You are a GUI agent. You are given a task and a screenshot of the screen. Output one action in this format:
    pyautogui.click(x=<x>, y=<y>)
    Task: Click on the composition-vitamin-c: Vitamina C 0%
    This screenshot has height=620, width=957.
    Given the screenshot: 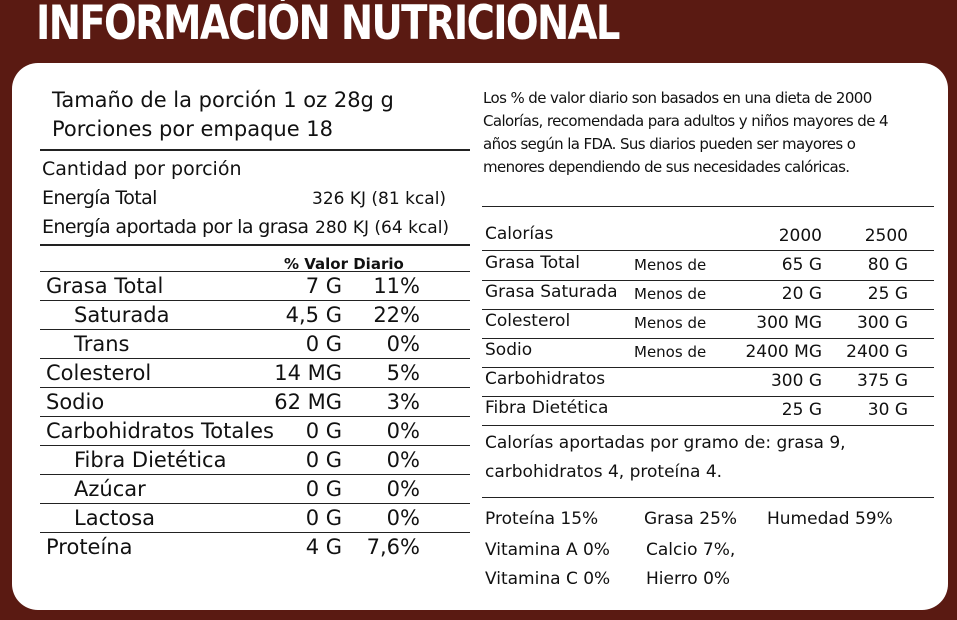 What is the action you would take?
    pyautogui.click(x=548, y=579)
    